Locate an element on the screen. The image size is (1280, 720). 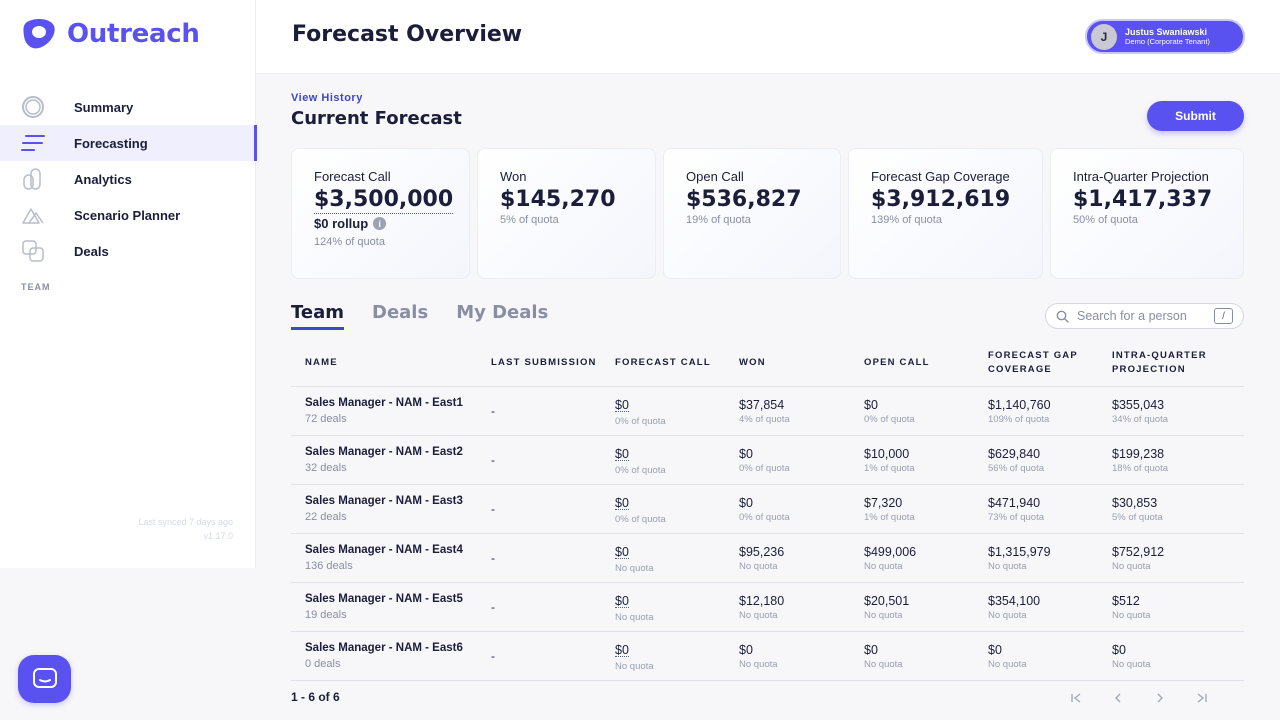
chat-button is located at coordinates (44, 679).